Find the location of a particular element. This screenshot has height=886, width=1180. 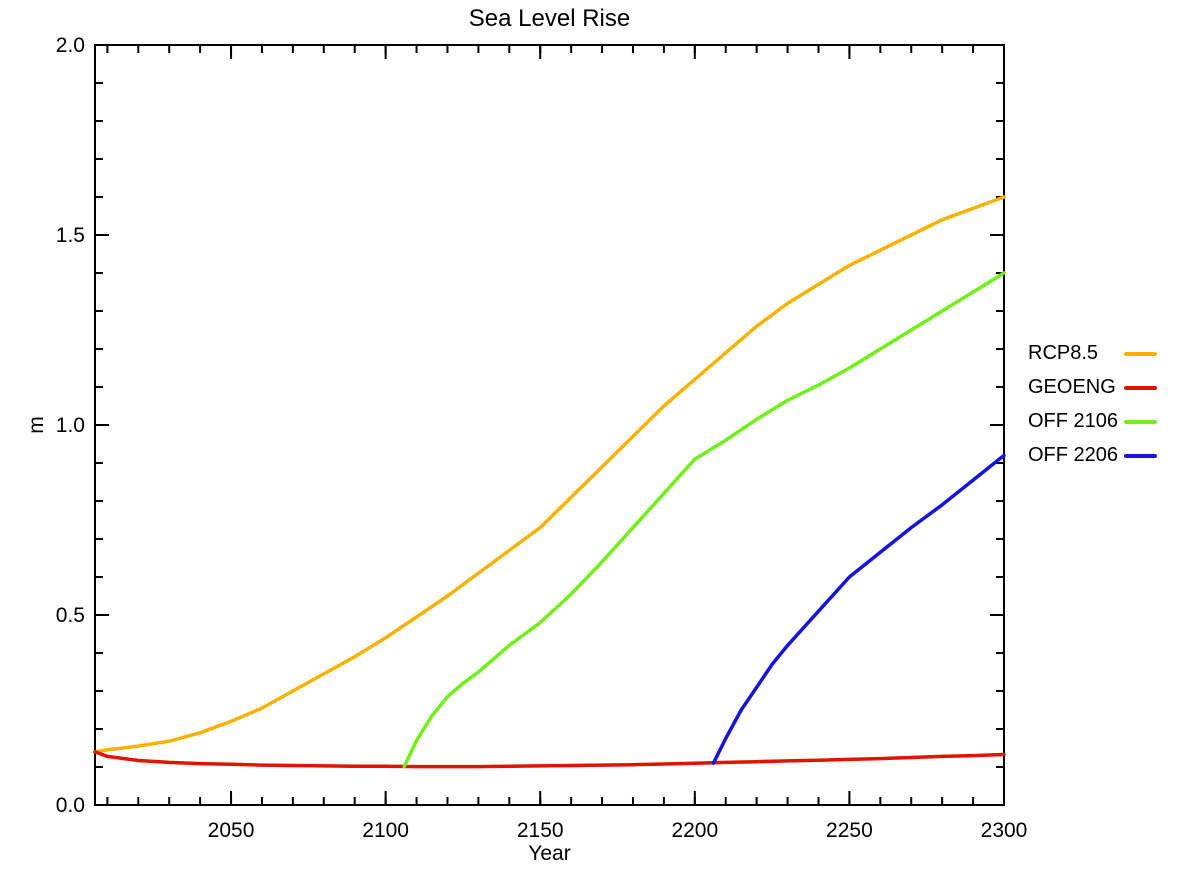

x-tick-label: 2300 is located at coordinates (1004, 830).